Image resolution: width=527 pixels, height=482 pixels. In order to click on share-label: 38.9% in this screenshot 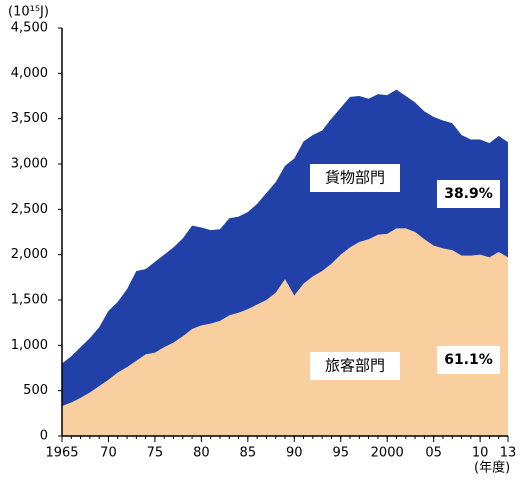, I will do `click(468, 194)`.